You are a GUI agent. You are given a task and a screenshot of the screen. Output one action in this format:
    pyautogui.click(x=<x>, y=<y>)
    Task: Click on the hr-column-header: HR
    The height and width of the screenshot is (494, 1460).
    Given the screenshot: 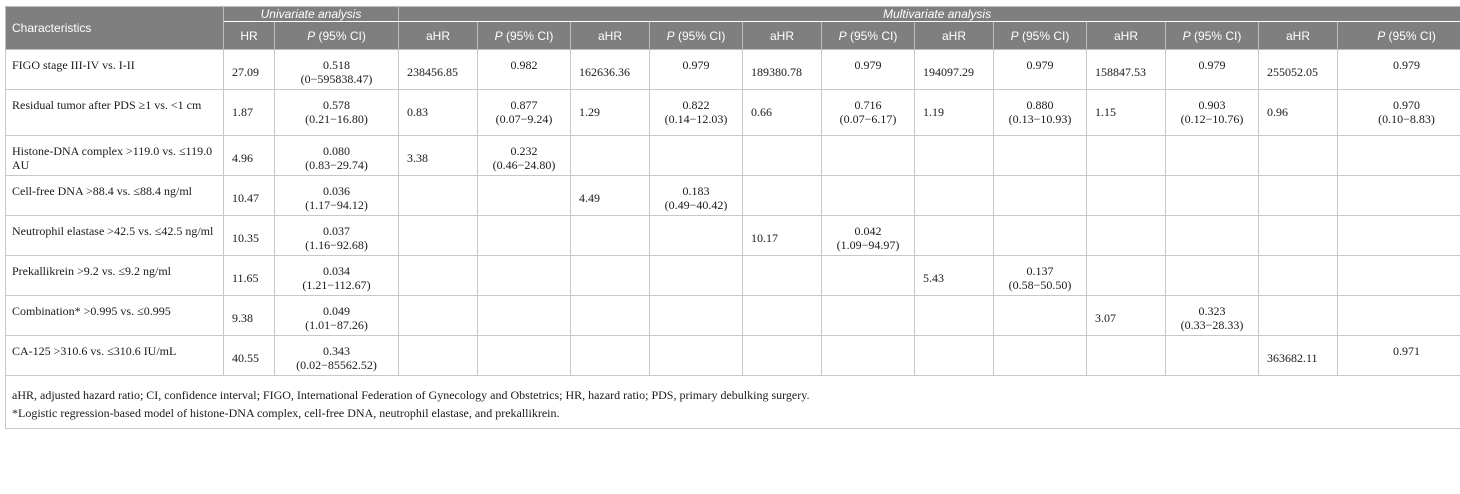 What is the action you would take?
    pyautogui.click(x=249, y=35)
    